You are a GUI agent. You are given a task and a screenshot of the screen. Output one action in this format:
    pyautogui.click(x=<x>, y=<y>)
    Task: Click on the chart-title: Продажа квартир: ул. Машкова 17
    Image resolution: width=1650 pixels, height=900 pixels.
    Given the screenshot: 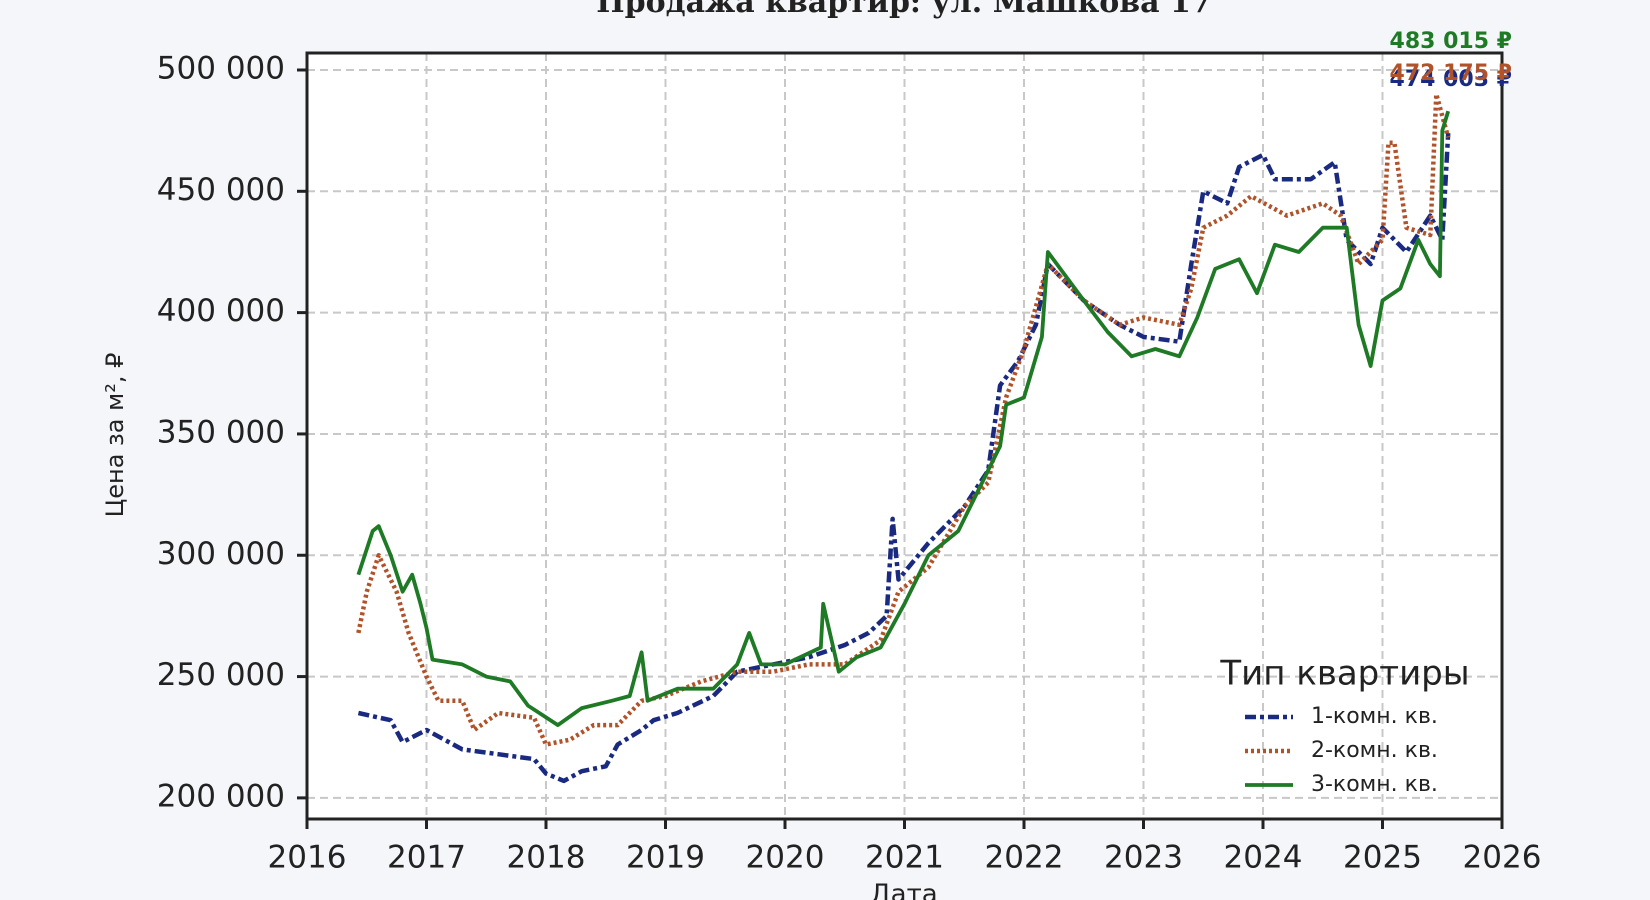 What is the action you would take?
    pyautogui.click(x=903, y=10)
    